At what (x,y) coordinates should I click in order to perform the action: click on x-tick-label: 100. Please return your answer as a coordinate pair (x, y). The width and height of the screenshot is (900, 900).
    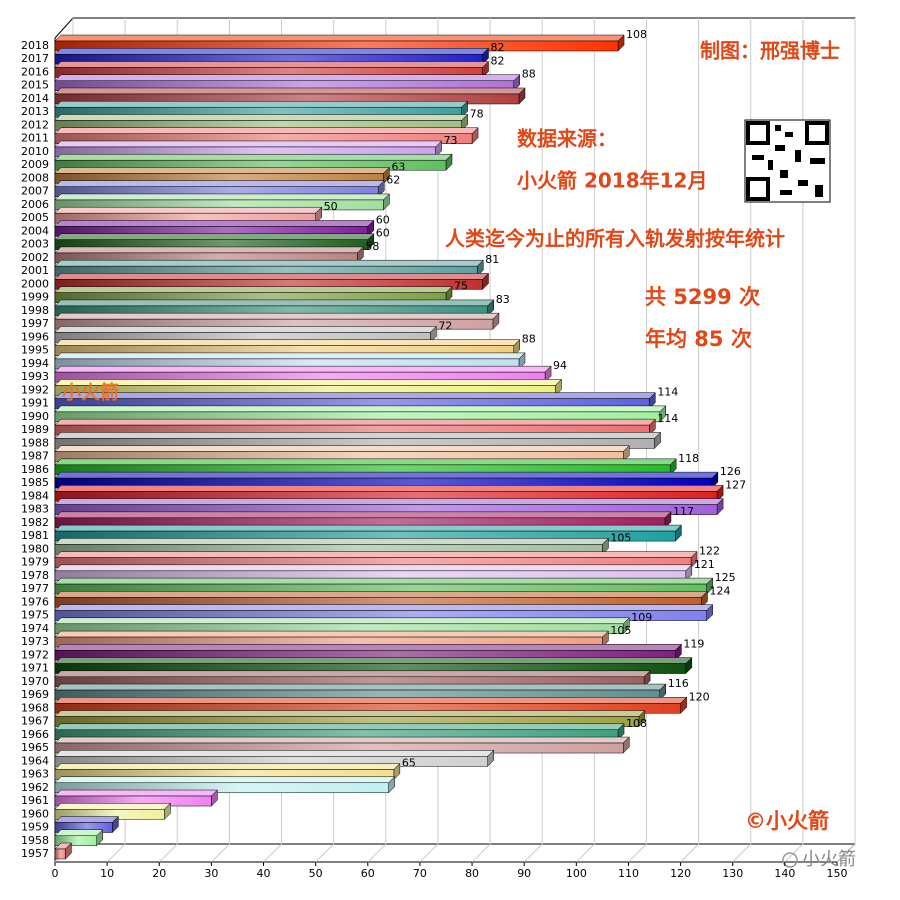
    Looking at the image, I should click on (576, 873).